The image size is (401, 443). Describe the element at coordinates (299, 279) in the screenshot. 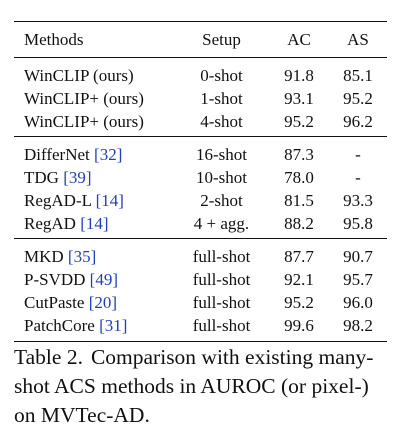

I see `ac-cell: 92.1` at that location.